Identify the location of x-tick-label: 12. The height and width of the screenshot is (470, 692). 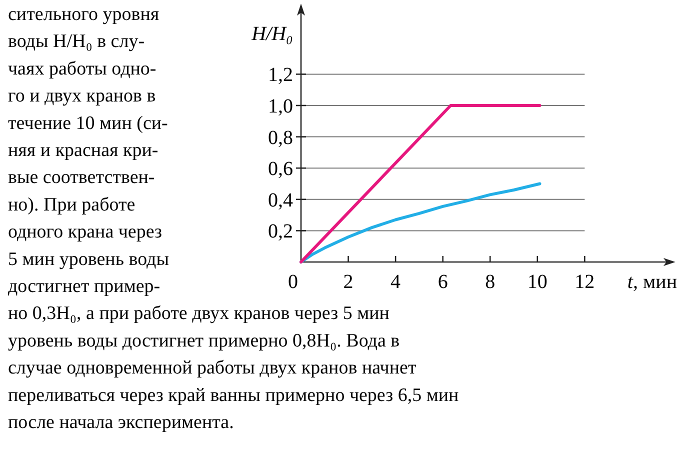
(584, 282).